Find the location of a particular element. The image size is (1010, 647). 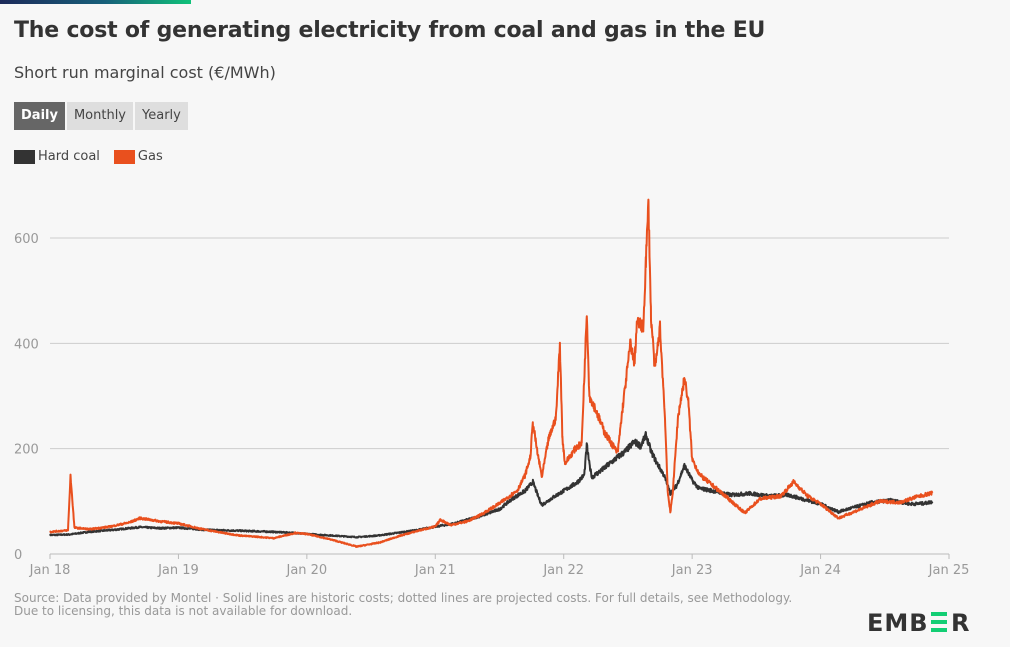

x-tick-label: Jan 21 is located at coordinates (435, 570).